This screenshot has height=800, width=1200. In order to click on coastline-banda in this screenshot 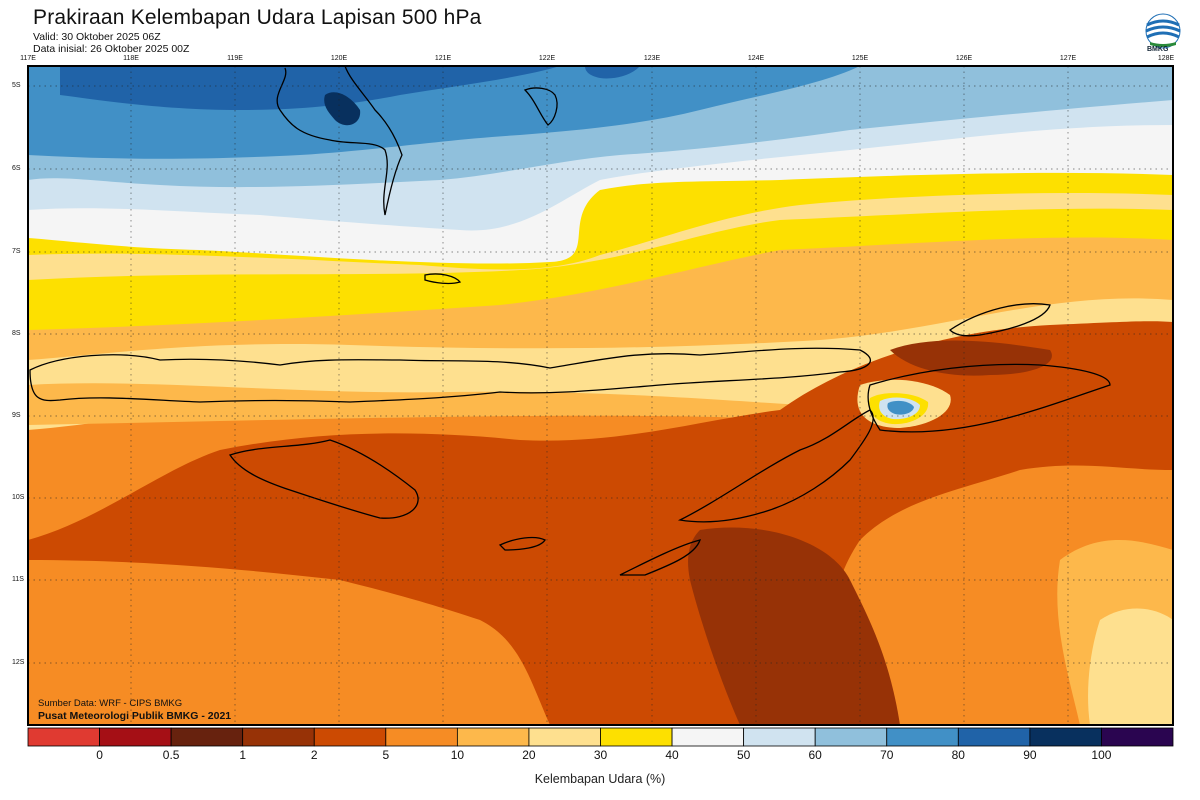, I will do `click(989, 398)`.